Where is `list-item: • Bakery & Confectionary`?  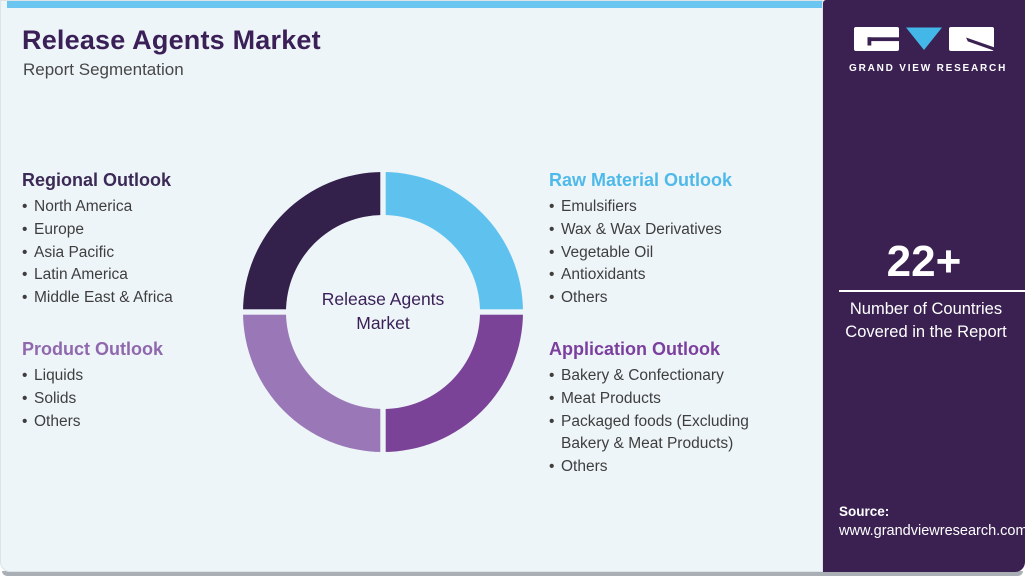
list-item: • Bakery & Confectionary is located at coordinates (660, 376).